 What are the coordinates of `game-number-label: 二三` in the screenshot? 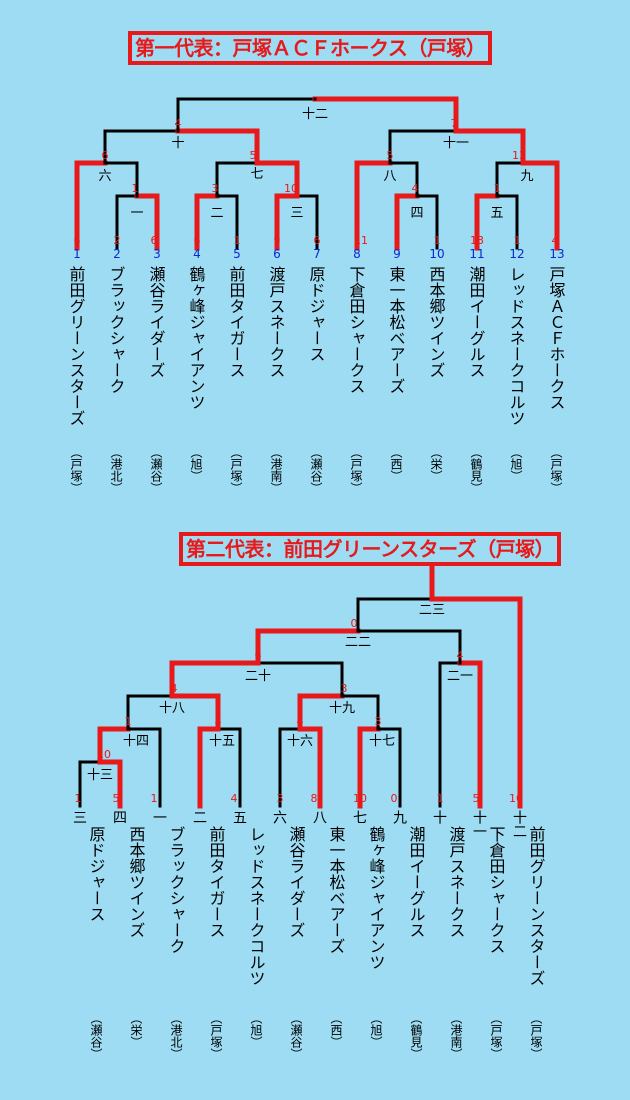 It's located at (432, 610).